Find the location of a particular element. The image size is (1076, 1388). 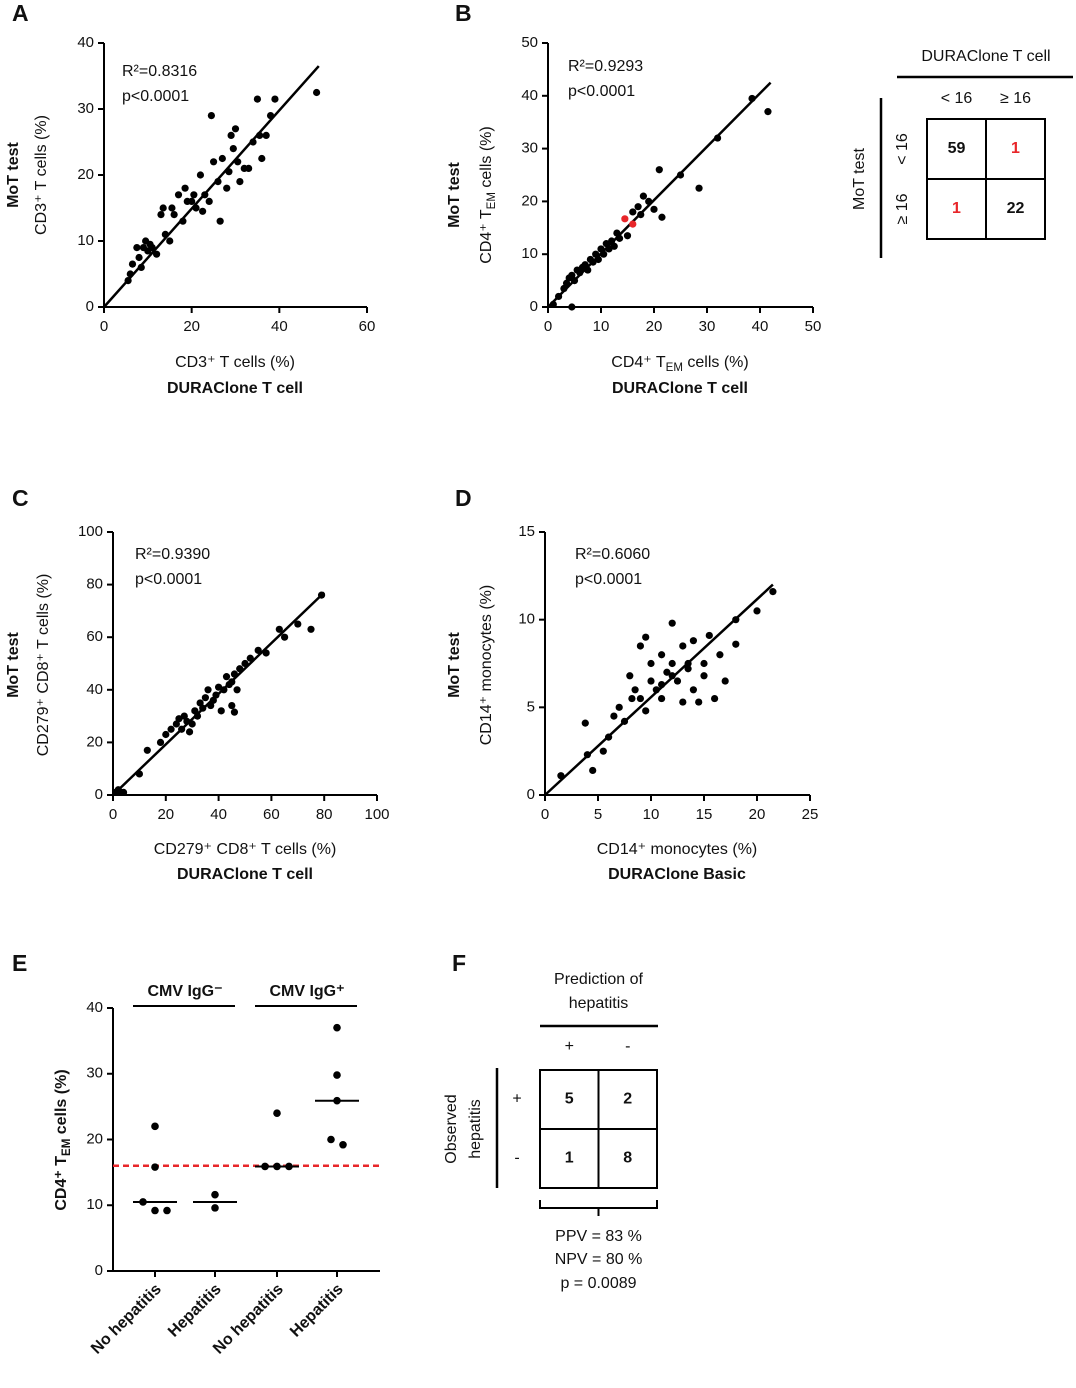

bracket is located at coordinates (598, 1208).